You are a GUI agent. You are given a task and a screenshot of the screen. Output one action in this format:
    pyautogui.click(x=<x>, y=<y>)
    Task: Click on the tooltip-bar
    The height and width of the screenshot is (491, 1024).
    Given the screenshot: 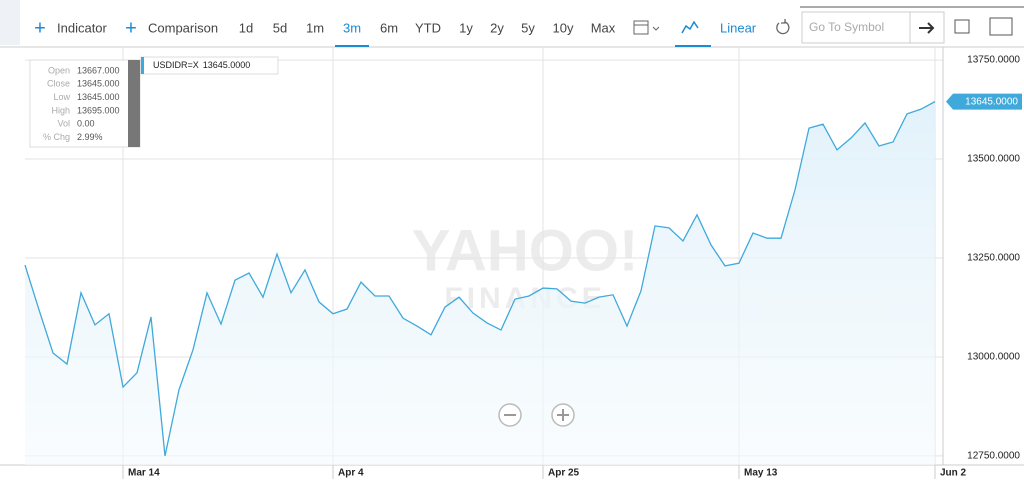 What is the action you would take?
    pyautogui.click(x=134, y=103)
    